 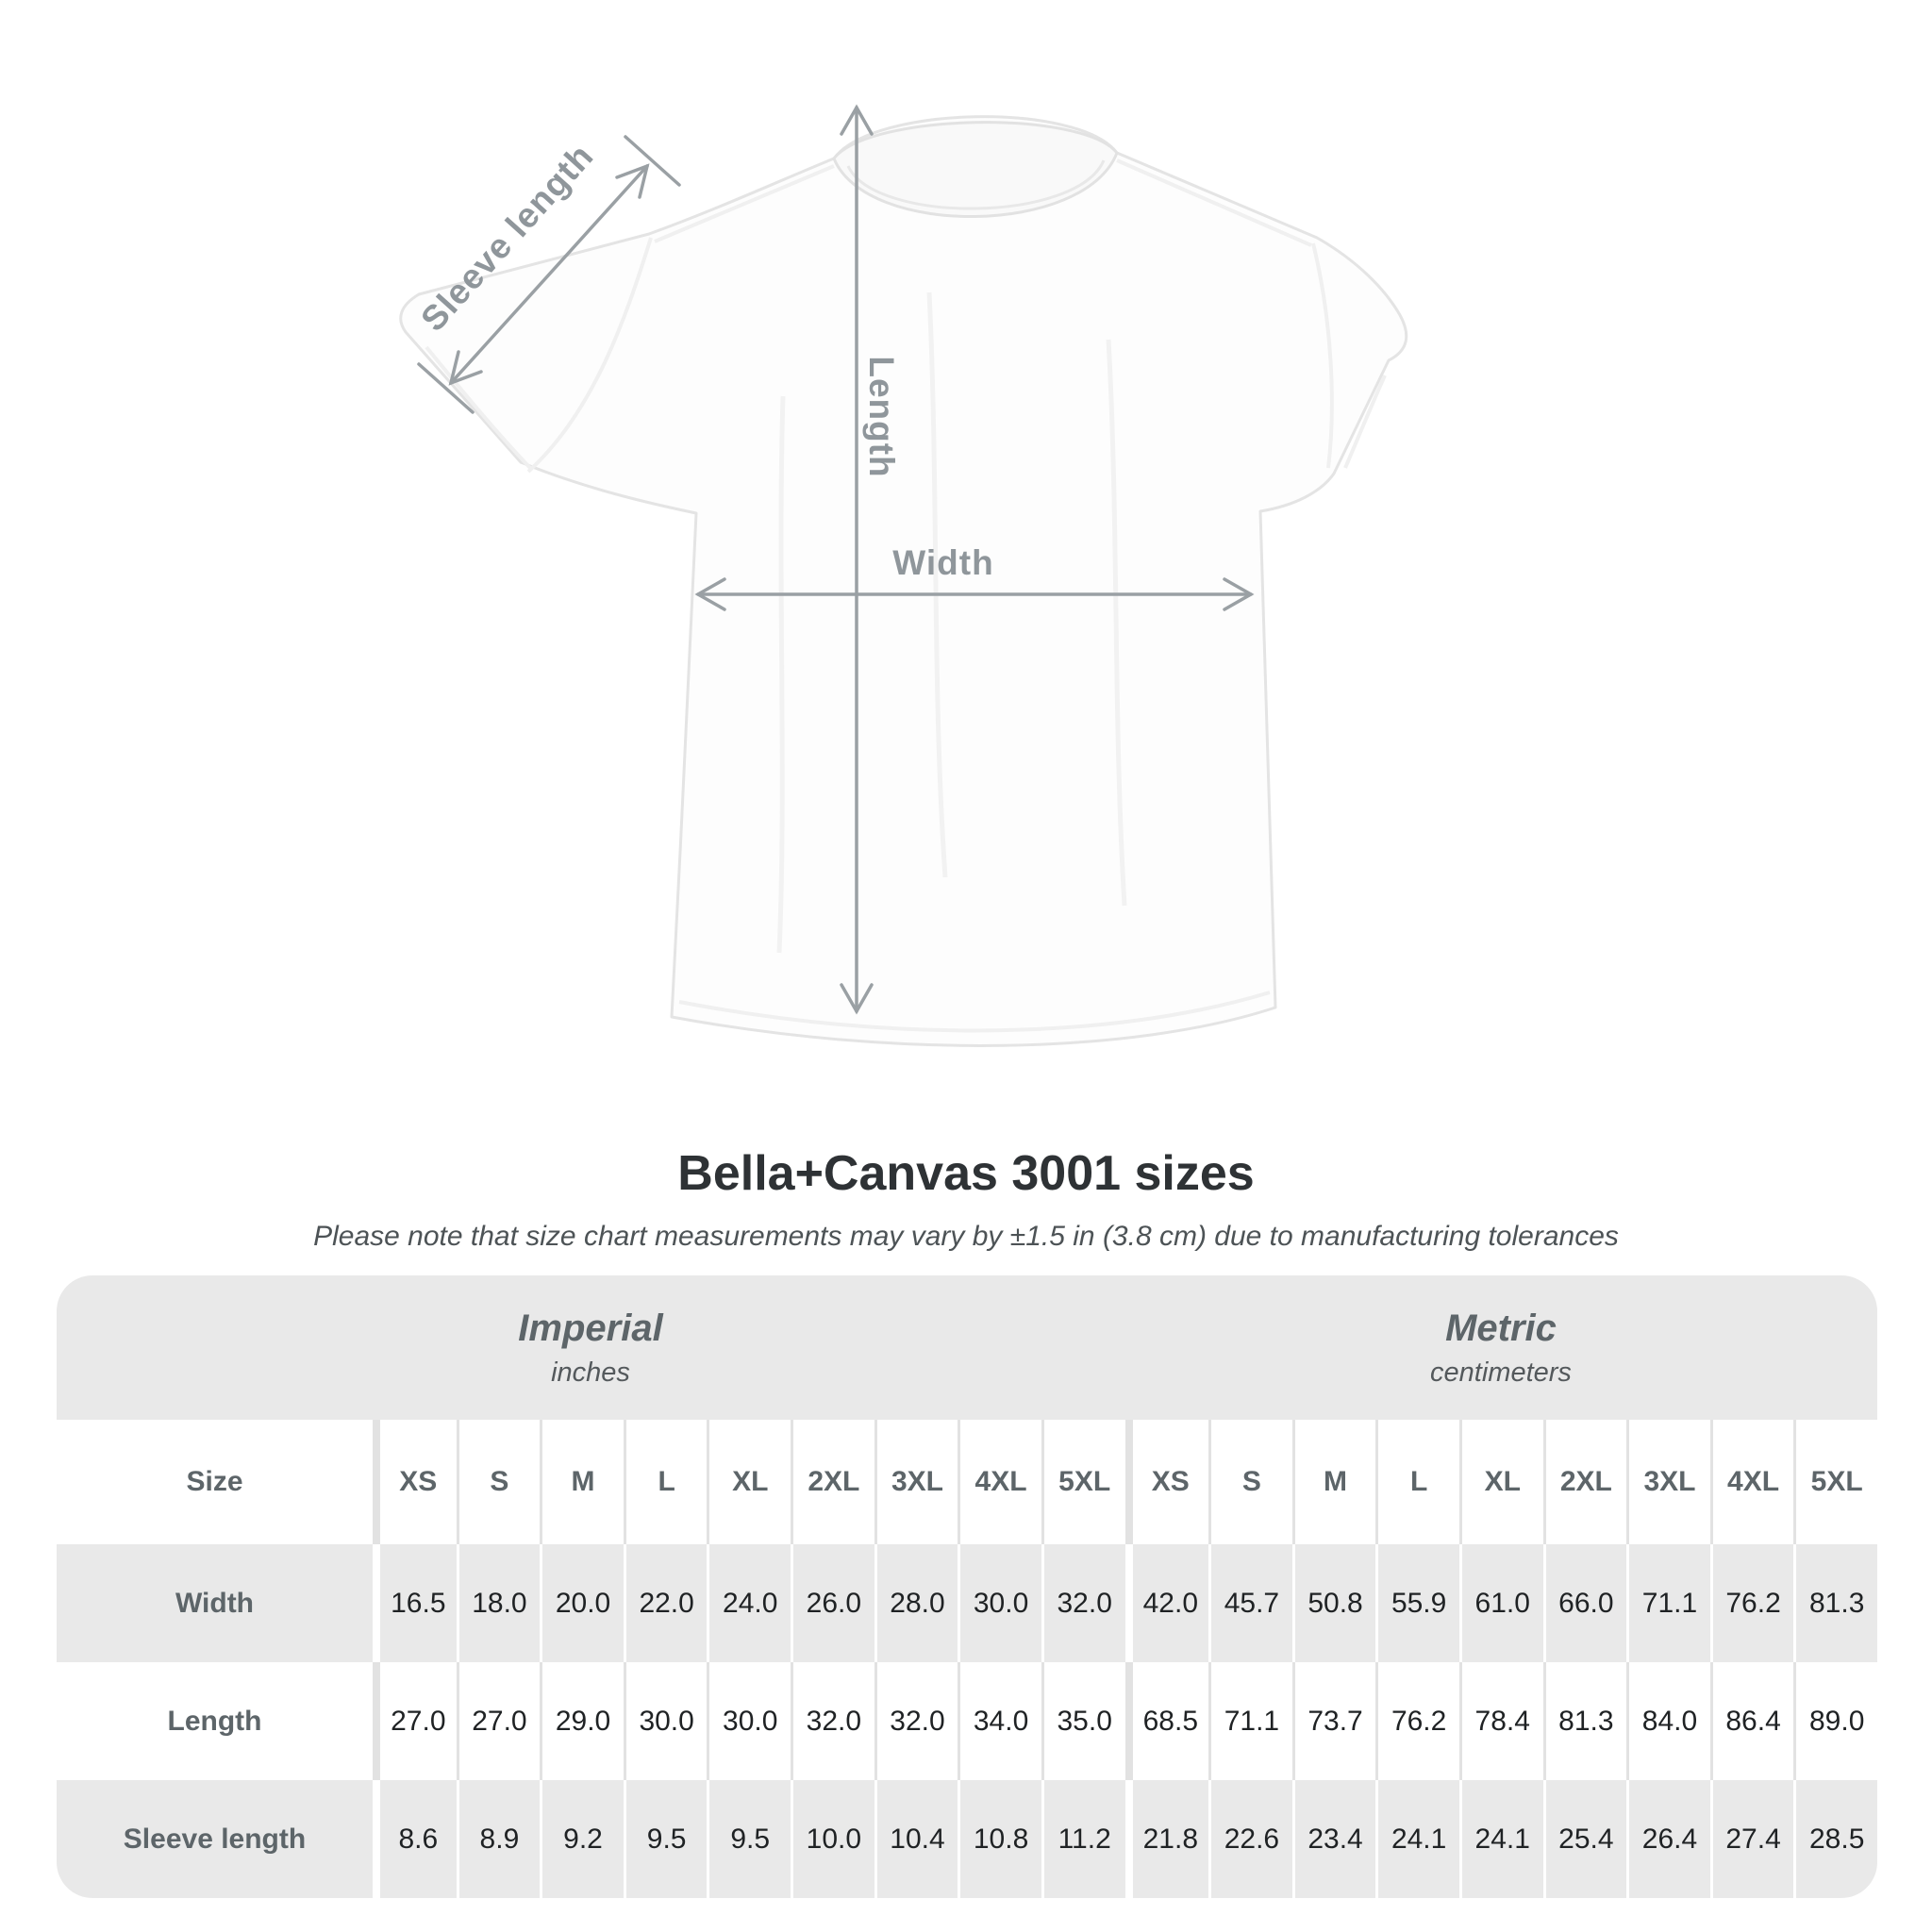 What do you see at coordinates (999, 1482) in the screenshot?
I see `imperial-size-header-4xl: 4XL` at bounding box center [999, 1482].